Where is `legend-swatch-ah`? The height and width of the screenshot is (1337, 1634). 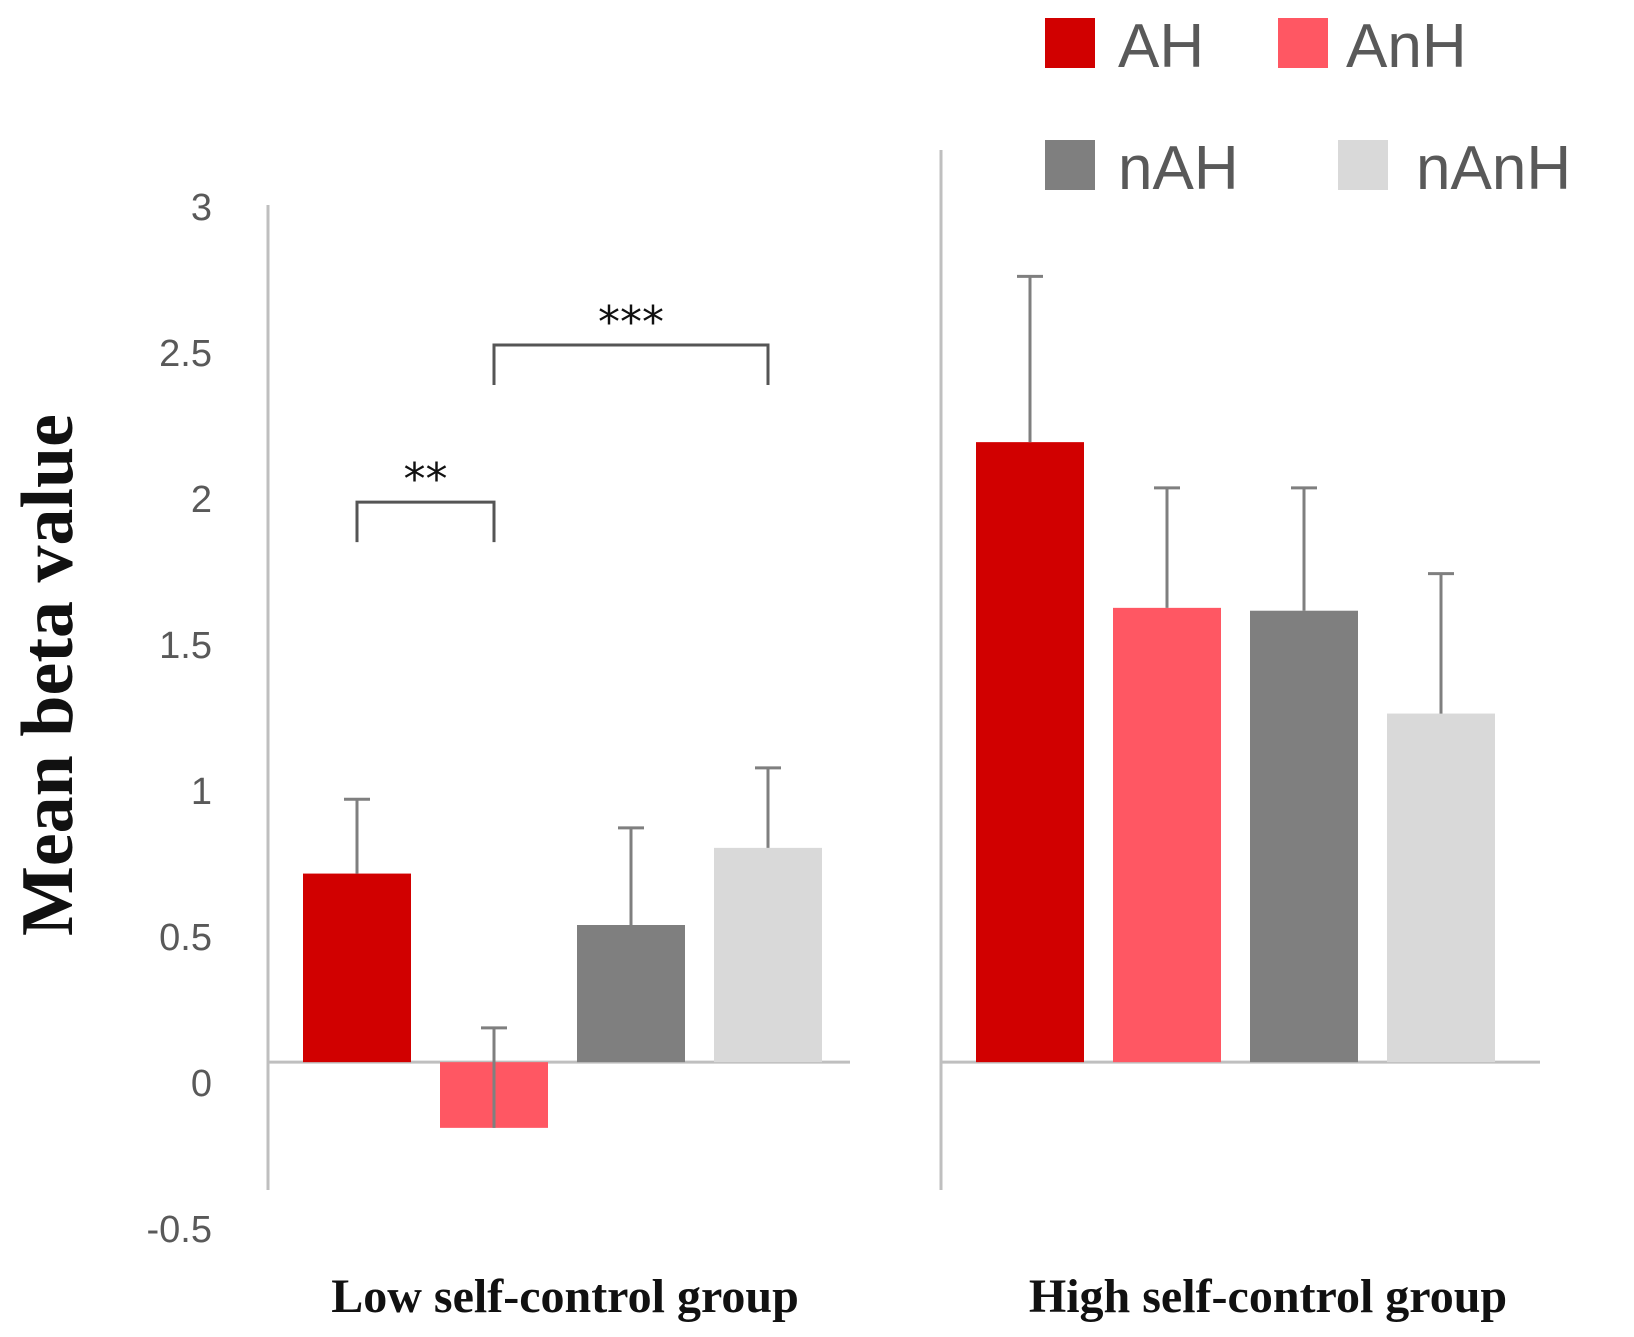 legend-swatch-ah is located at coordinates (1070, 43).